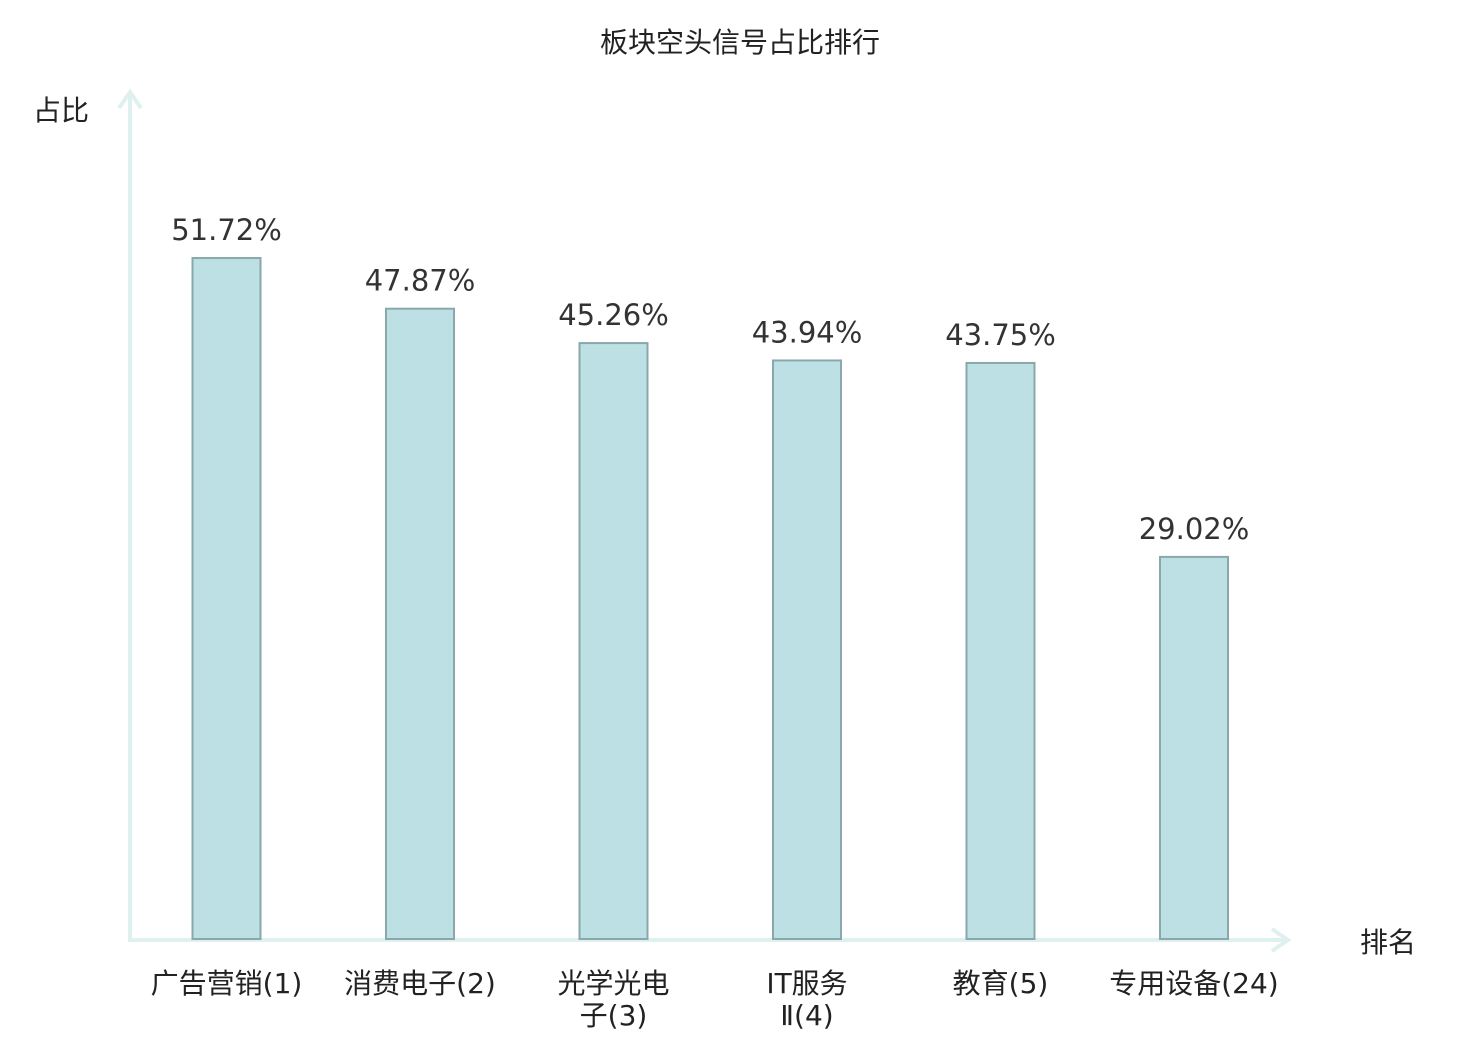 Image resolution: width=1480 pixels, height=1040 pixels. What do you see at coordinates (614, 1015) in the screenshot?
I see `x-tick-label: 子(3)` at bounding box center [614, 1015].